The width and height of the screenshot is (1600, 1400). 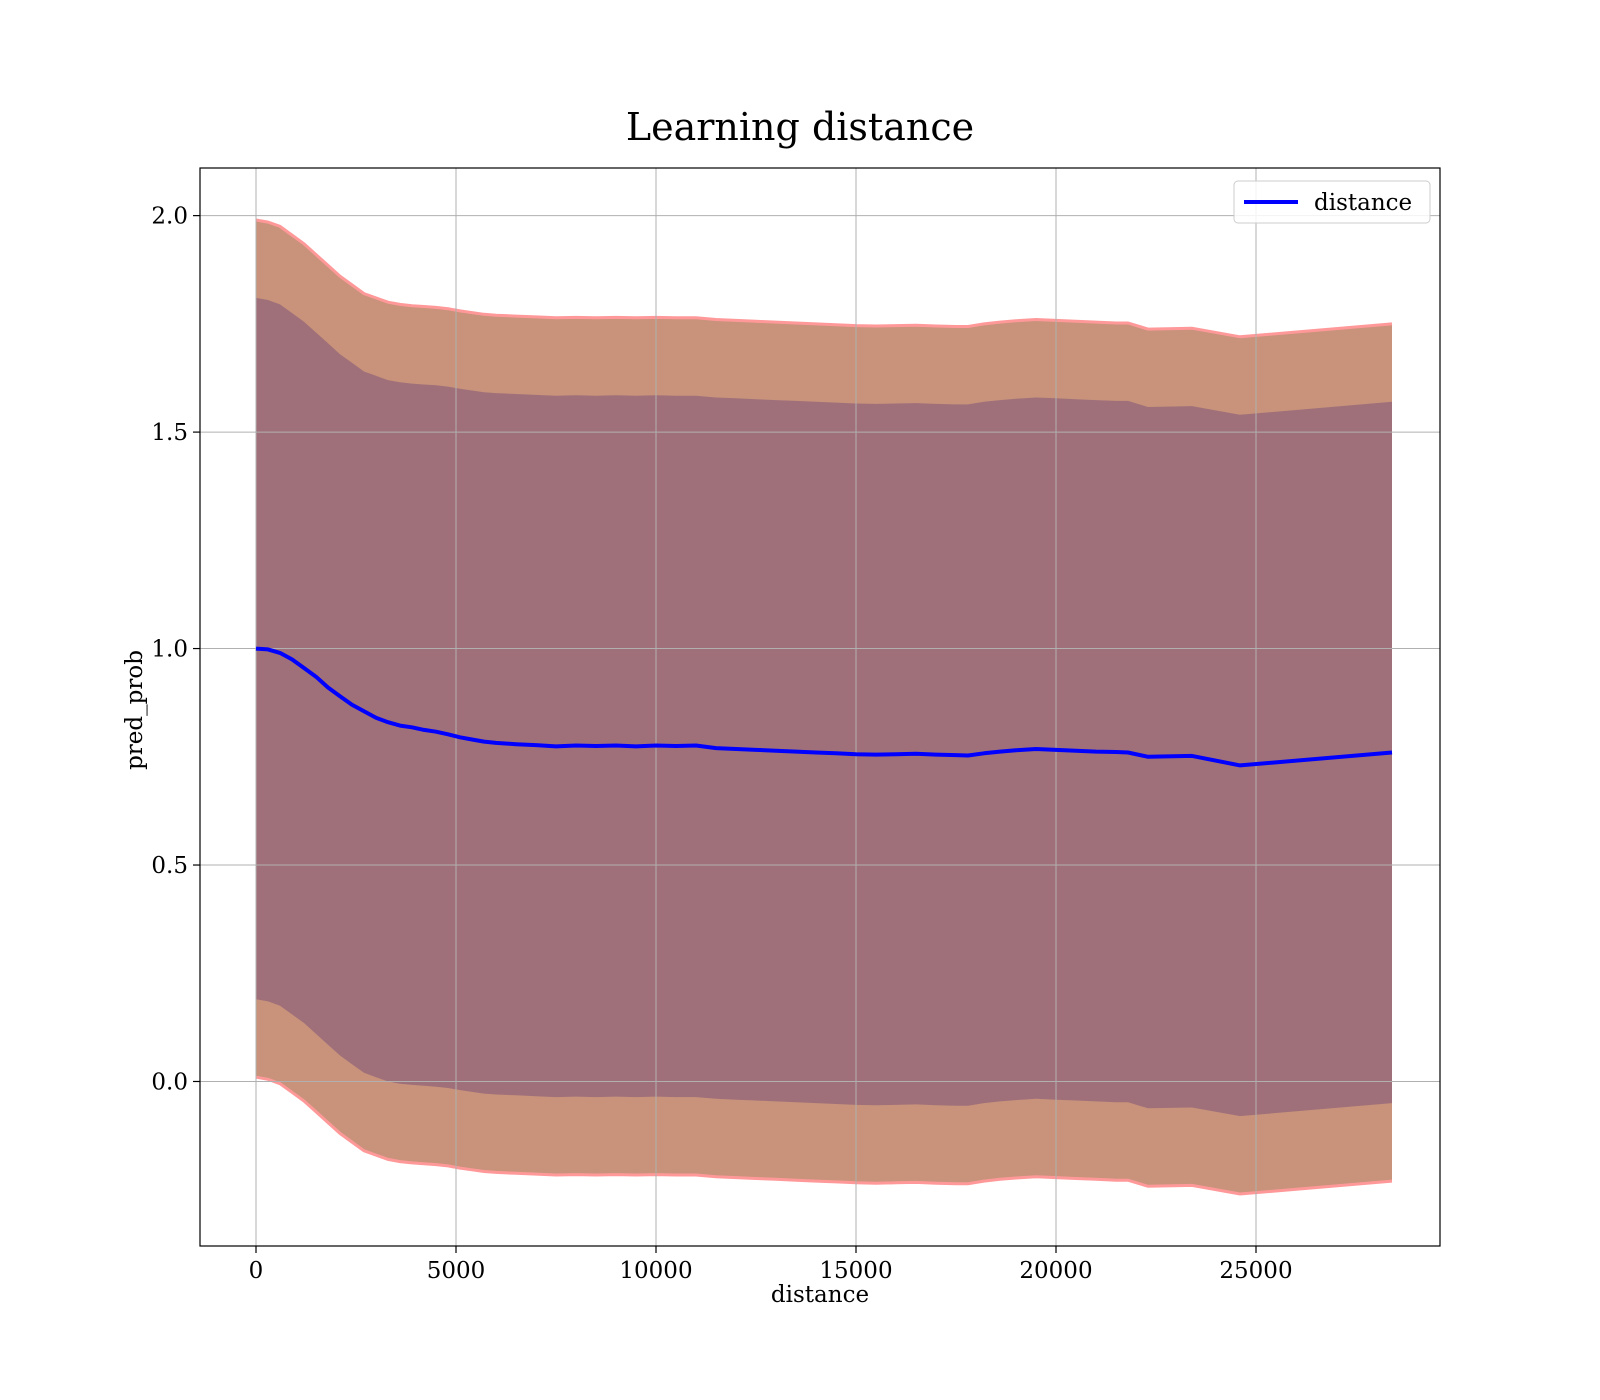 What do you see at coordinates (256, 1271) in the screenshot?
I see `x-tick-label: 0` at bounding box center [256, 1271].